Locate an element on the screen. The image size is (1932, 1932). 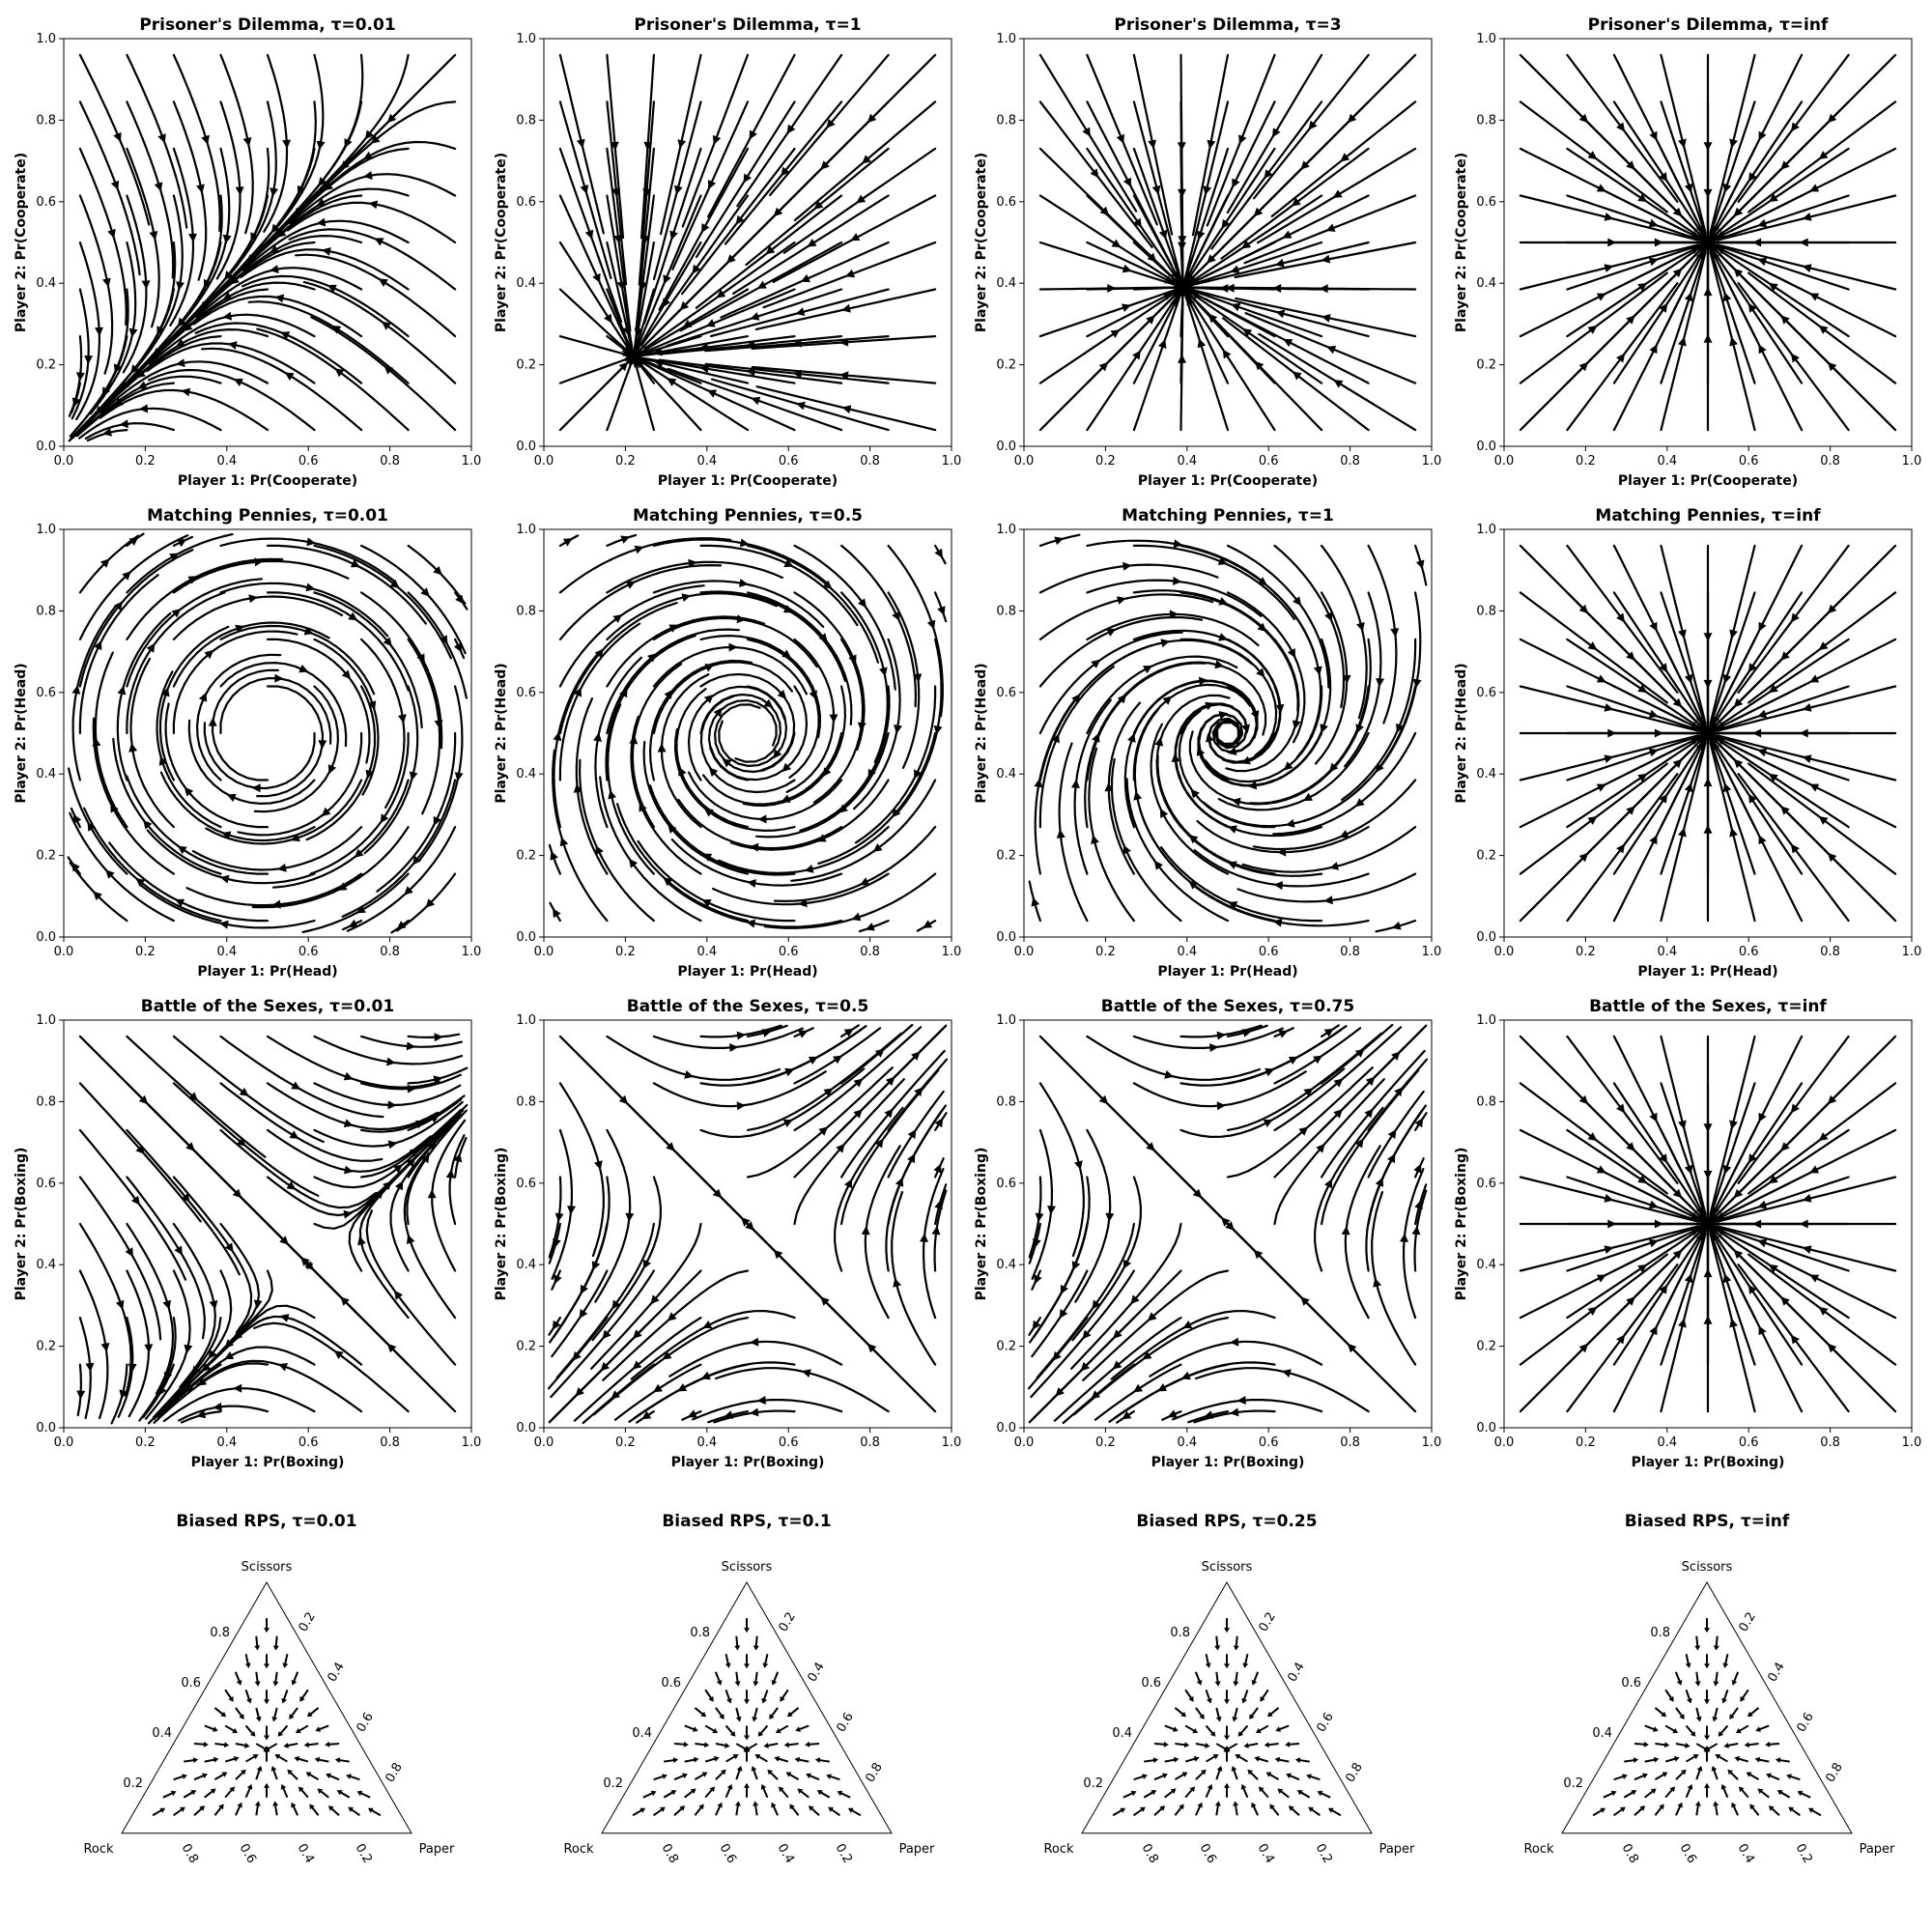
x-tick-label: 0.6 is located at coordinates (789, 952).